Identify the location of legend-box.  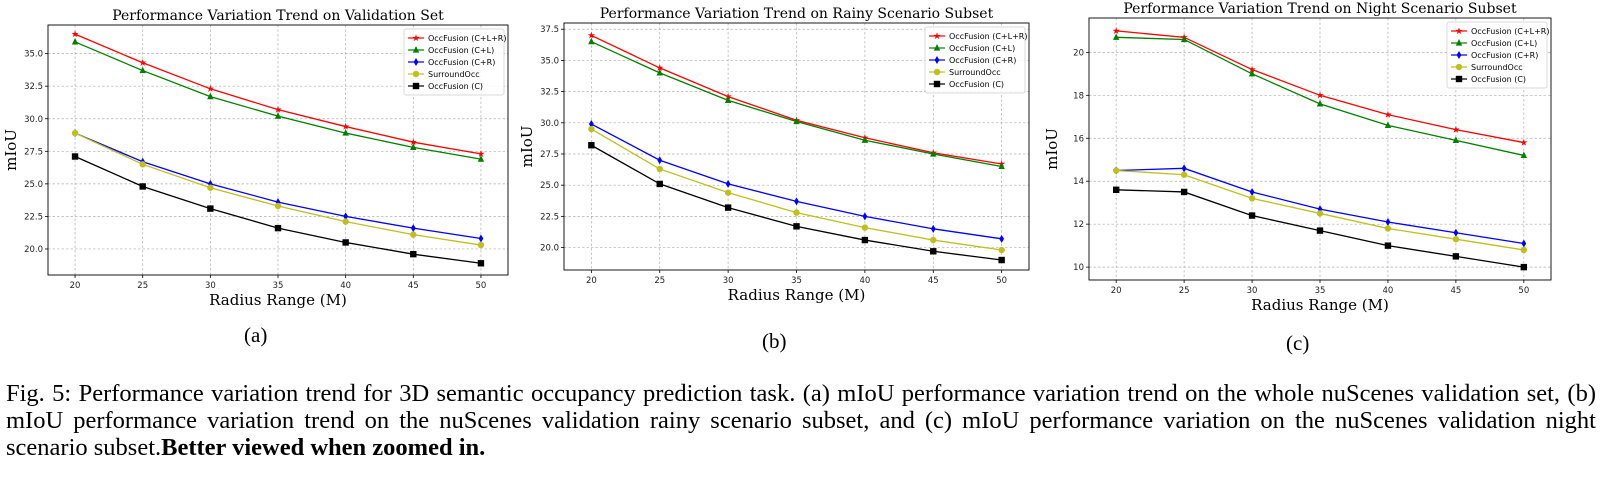
(454, 62).